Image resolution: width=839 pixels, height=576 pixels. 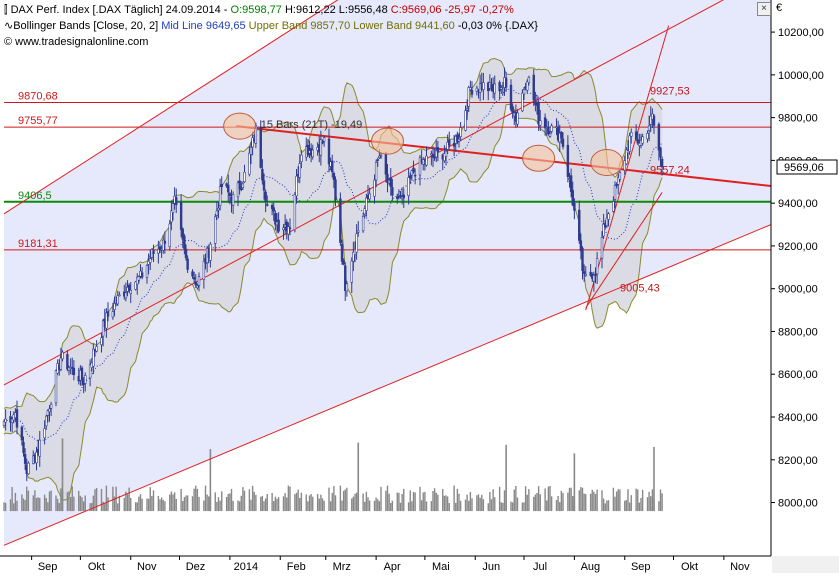 I want to click on bb-upper-value: Upper Band 9857,70, so click(x=299, y=26).